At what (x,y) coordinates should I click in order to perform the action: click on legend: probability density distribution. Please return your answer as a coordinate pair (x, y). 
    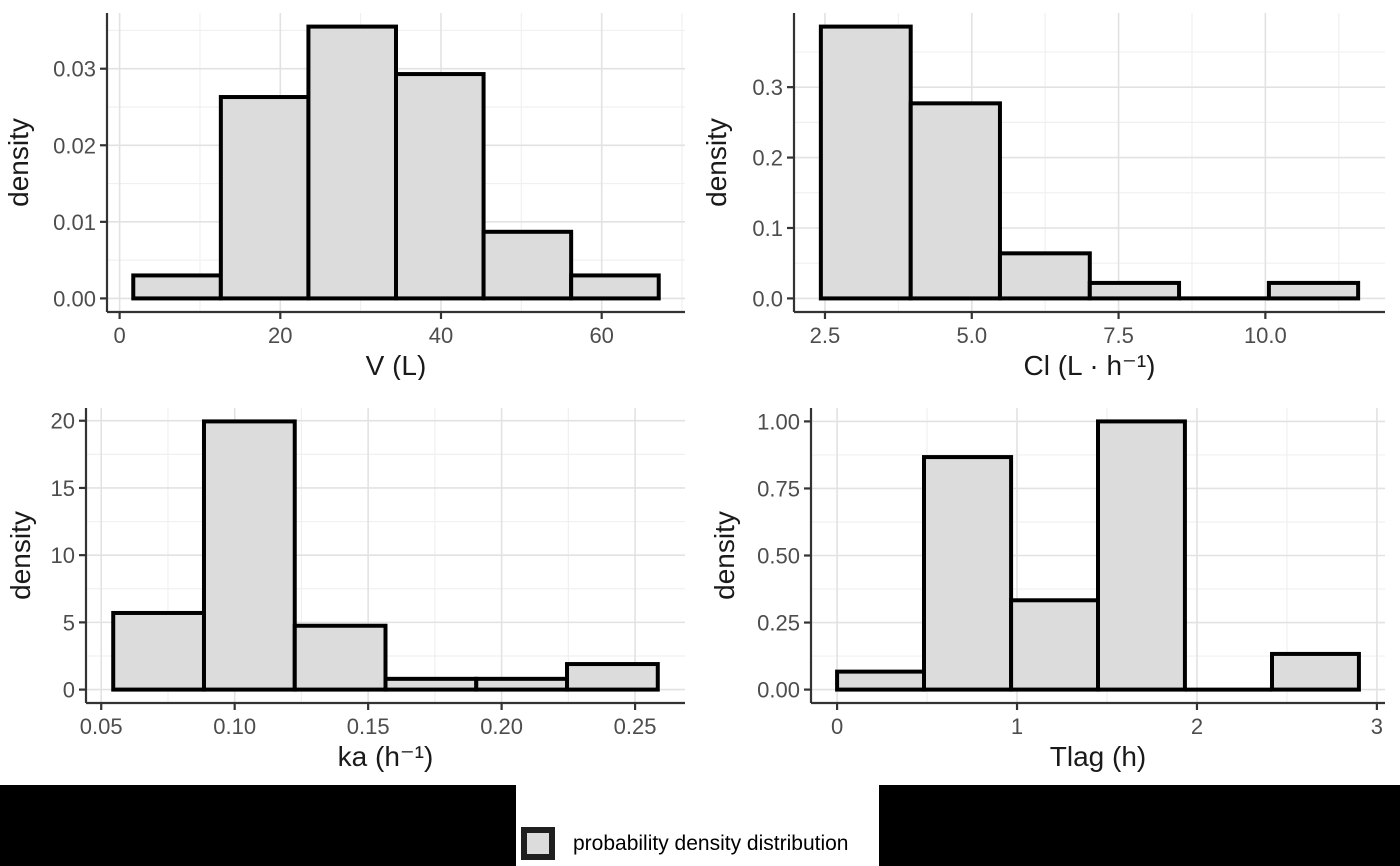
    Looking at the image, I should click on (684, 843).